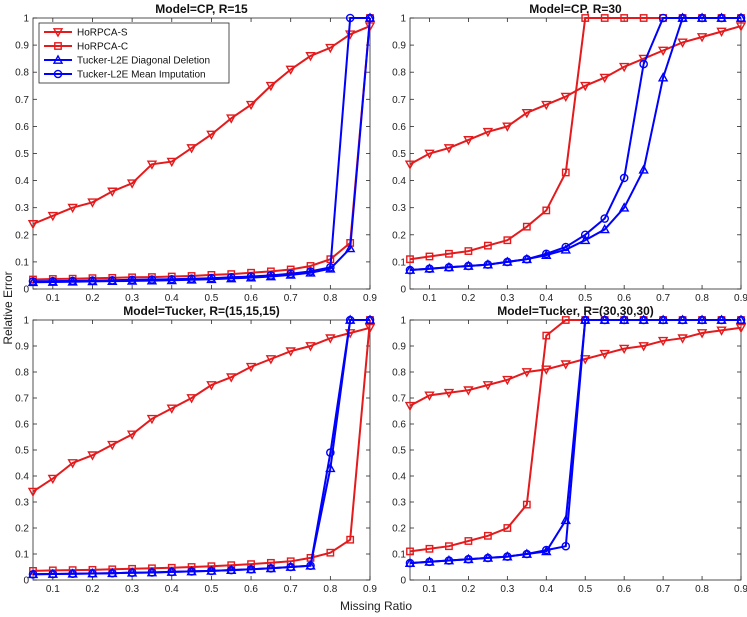  What do you see at coordinates (507, 589) in the screenshot?
I see `x-tick-label: 0.3` at bounding box center [507, 589].